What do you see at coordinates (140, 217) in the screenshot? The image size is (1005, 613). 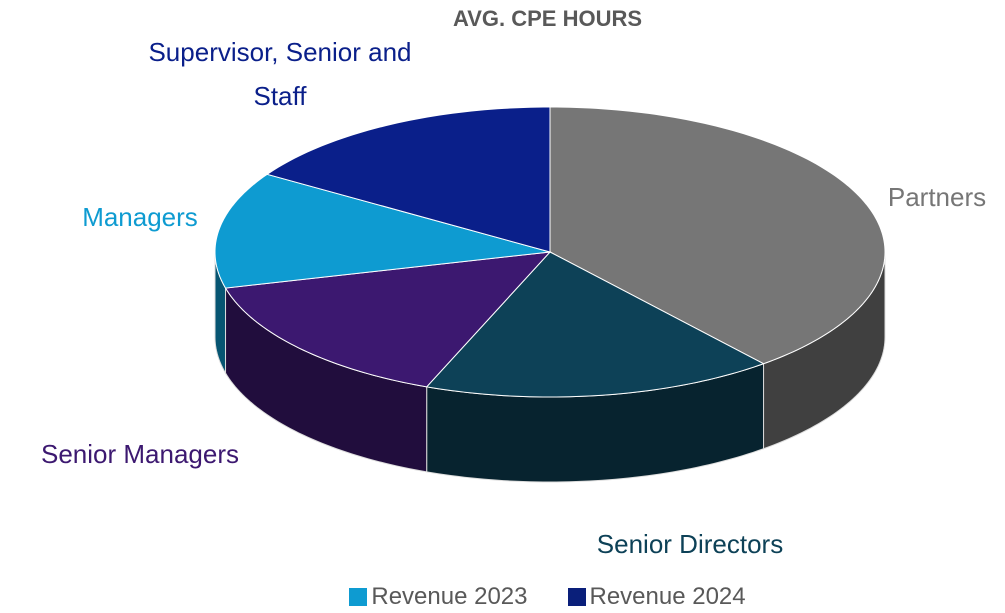 I see `slice-label: Managers` at bounding box center [140, 217].